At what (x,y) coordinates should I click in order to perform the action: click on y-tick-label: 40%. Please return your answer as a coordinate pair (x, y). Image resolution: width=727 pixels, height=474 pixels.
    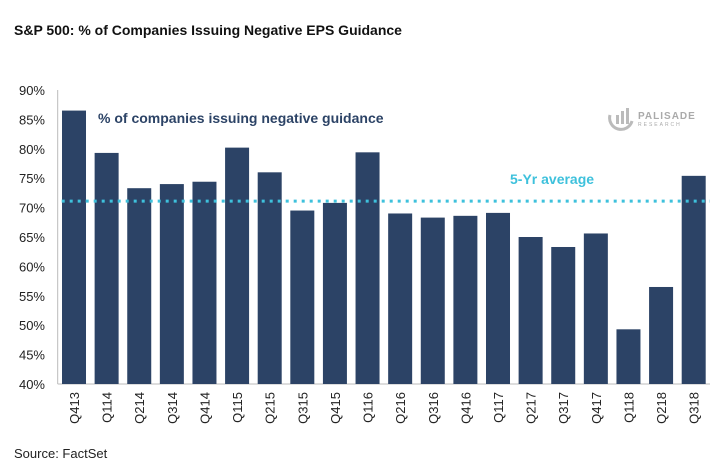
    Looking at the image, I should click on (32, 384).